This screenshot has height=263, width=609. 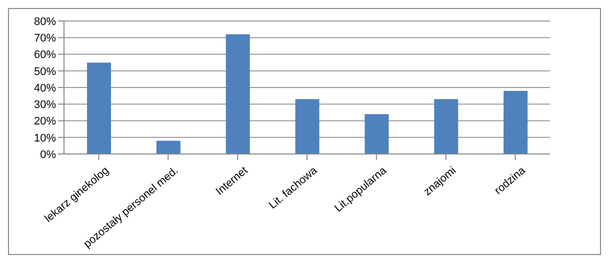 What do you see at coordinates (45, 88) in the screenshot?
I see `y-tick-label: 40%` at bounding box center [45, 88].